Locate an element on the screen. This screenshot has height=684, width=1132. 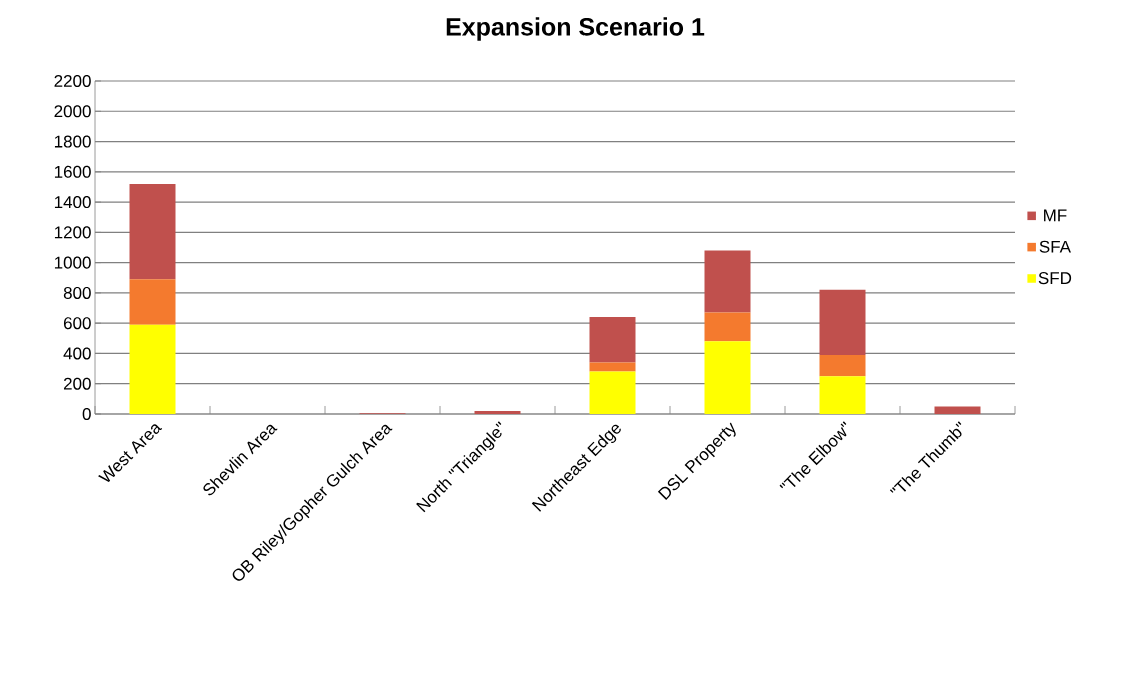
legend-label: MF is located at coordinates (1055, 215).